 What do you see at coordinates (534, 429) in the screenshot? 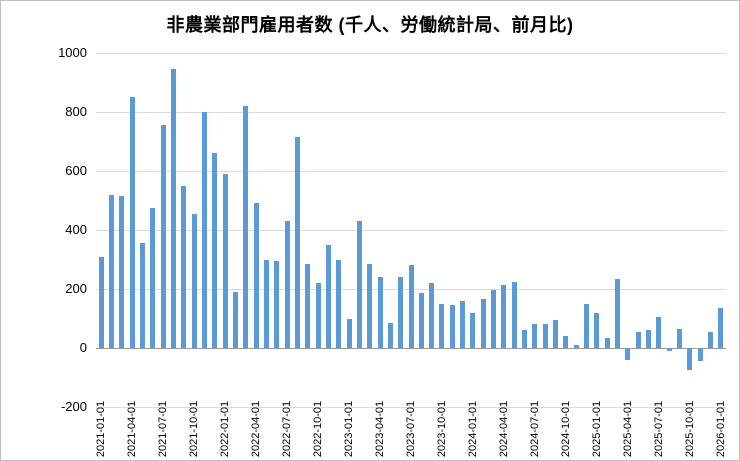
I see `x-tick-label: 2024-07-01` at bounding box center [534, 429].